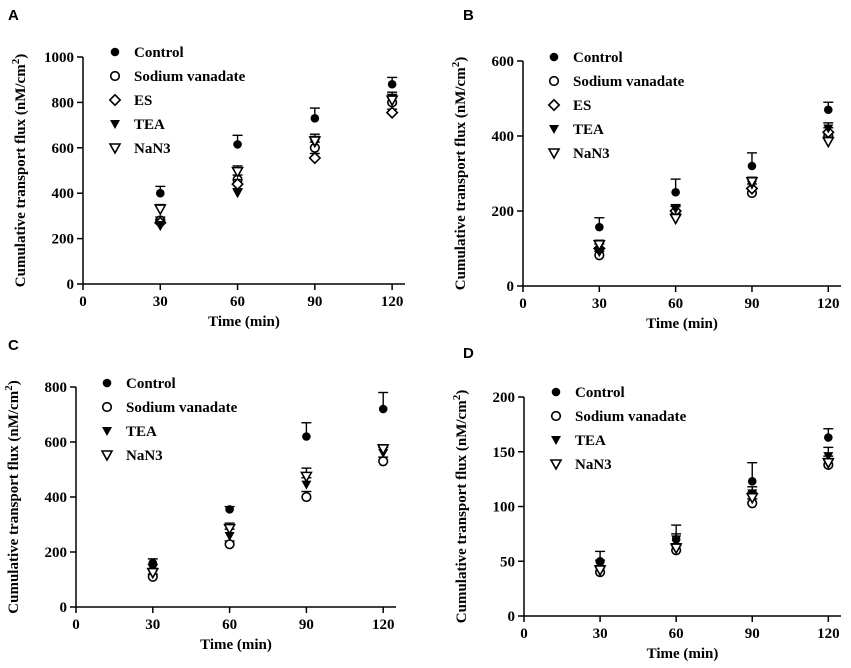 The width and height of the screenshot is (851, 668). What do you see at coordinates (13, 15) in the screenshot?
I see `panel-letter: A` at bounding box center [13, 15].